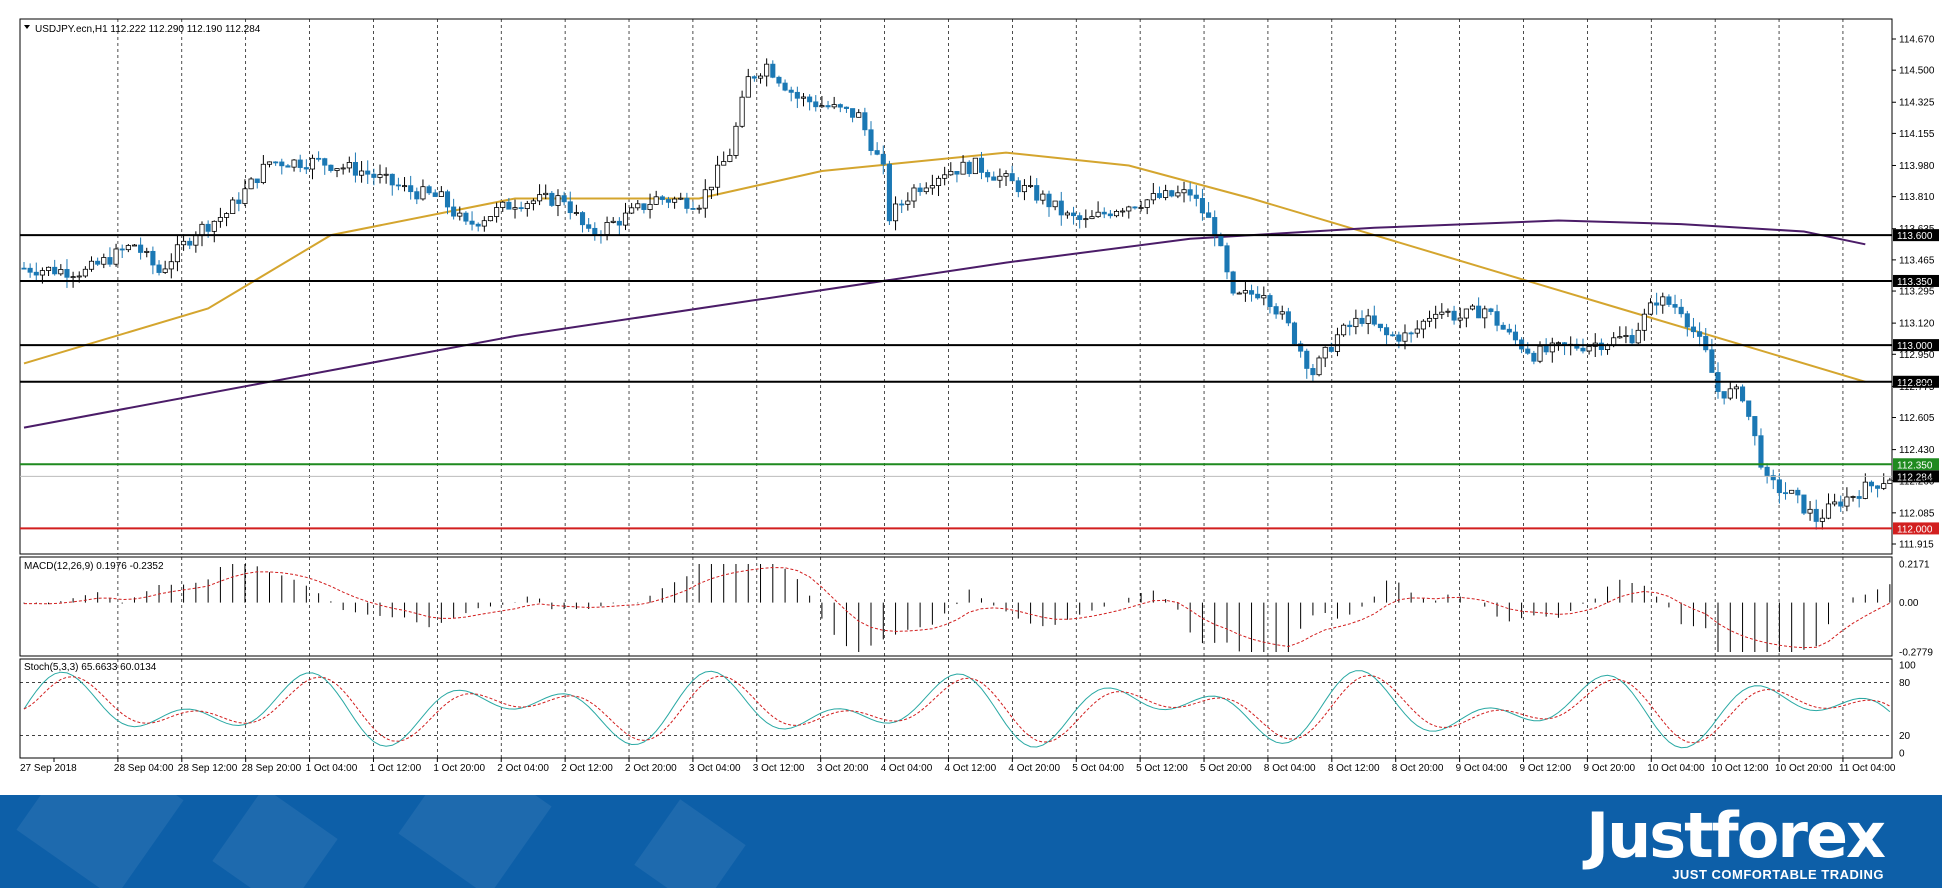 The image size is (1942, 888). Describe the element at coordinates (1098, 768) in the screenshot. I see `time-label: 5 Oct 04:00` at that location.